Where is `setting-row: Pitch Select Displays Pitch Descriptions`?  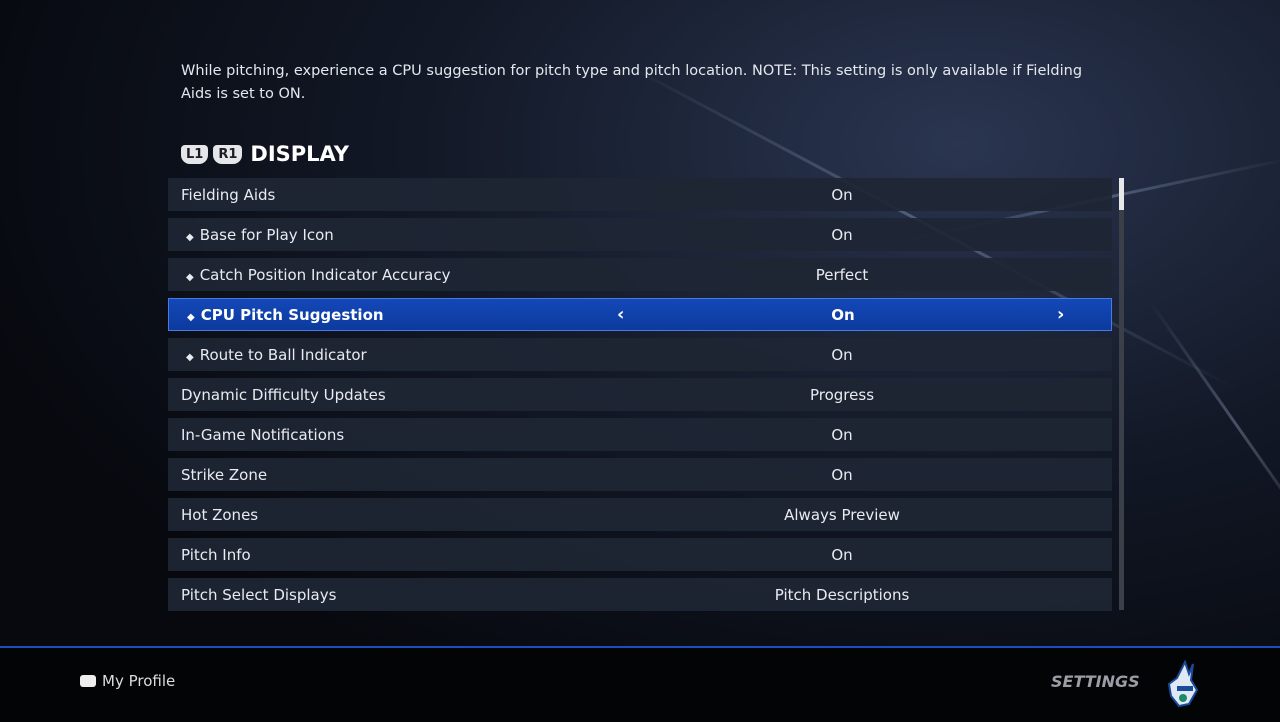 setting-row: Pitch Select Displays Pitch Descriptions is located at coordinates (640, 594).